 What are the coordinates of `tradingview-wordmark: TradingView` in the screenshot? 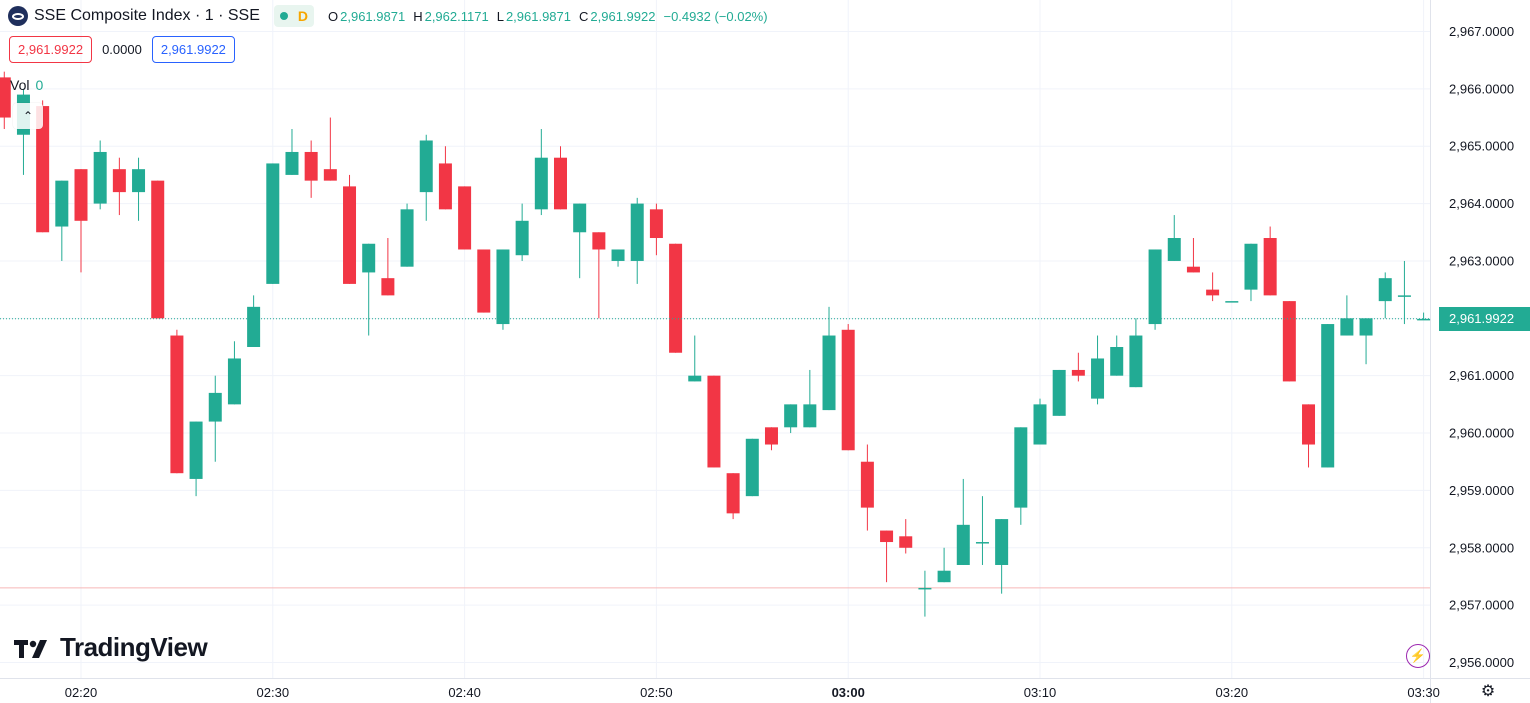 It's located at (134, 647).